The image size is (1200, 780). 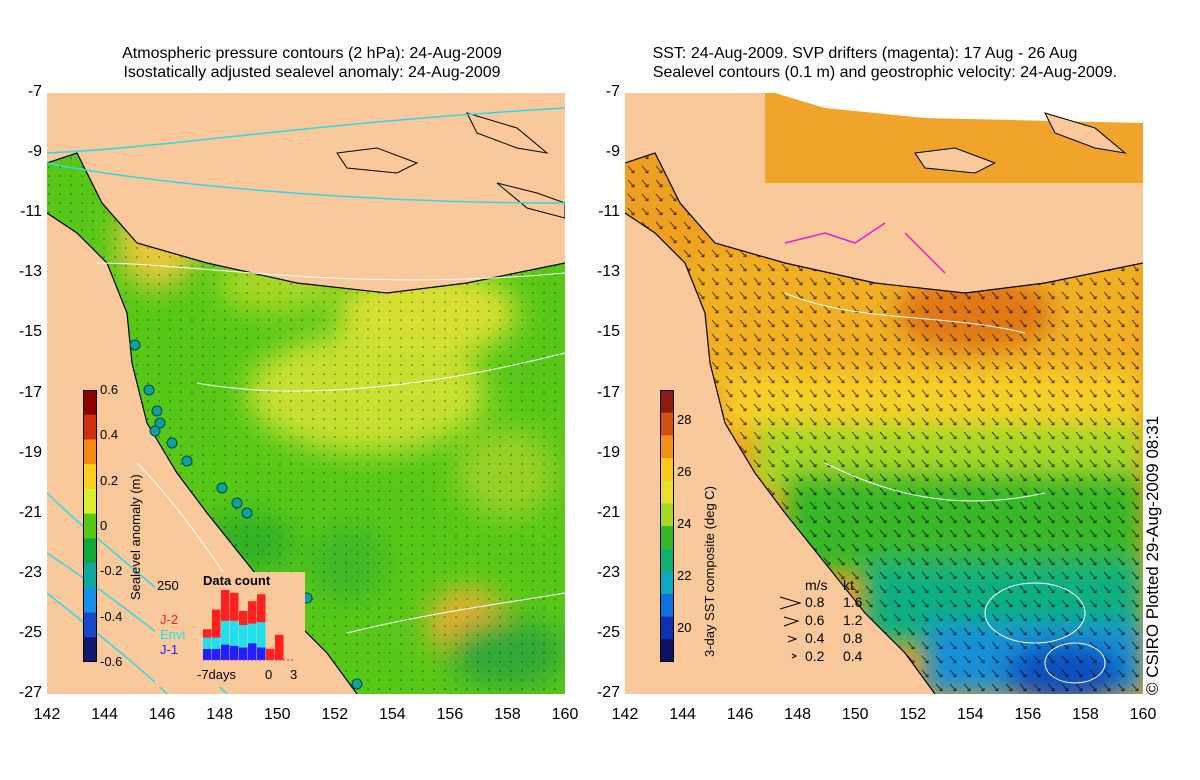 I want to click on legend-j2: J-2, so click(x=169, y=619).